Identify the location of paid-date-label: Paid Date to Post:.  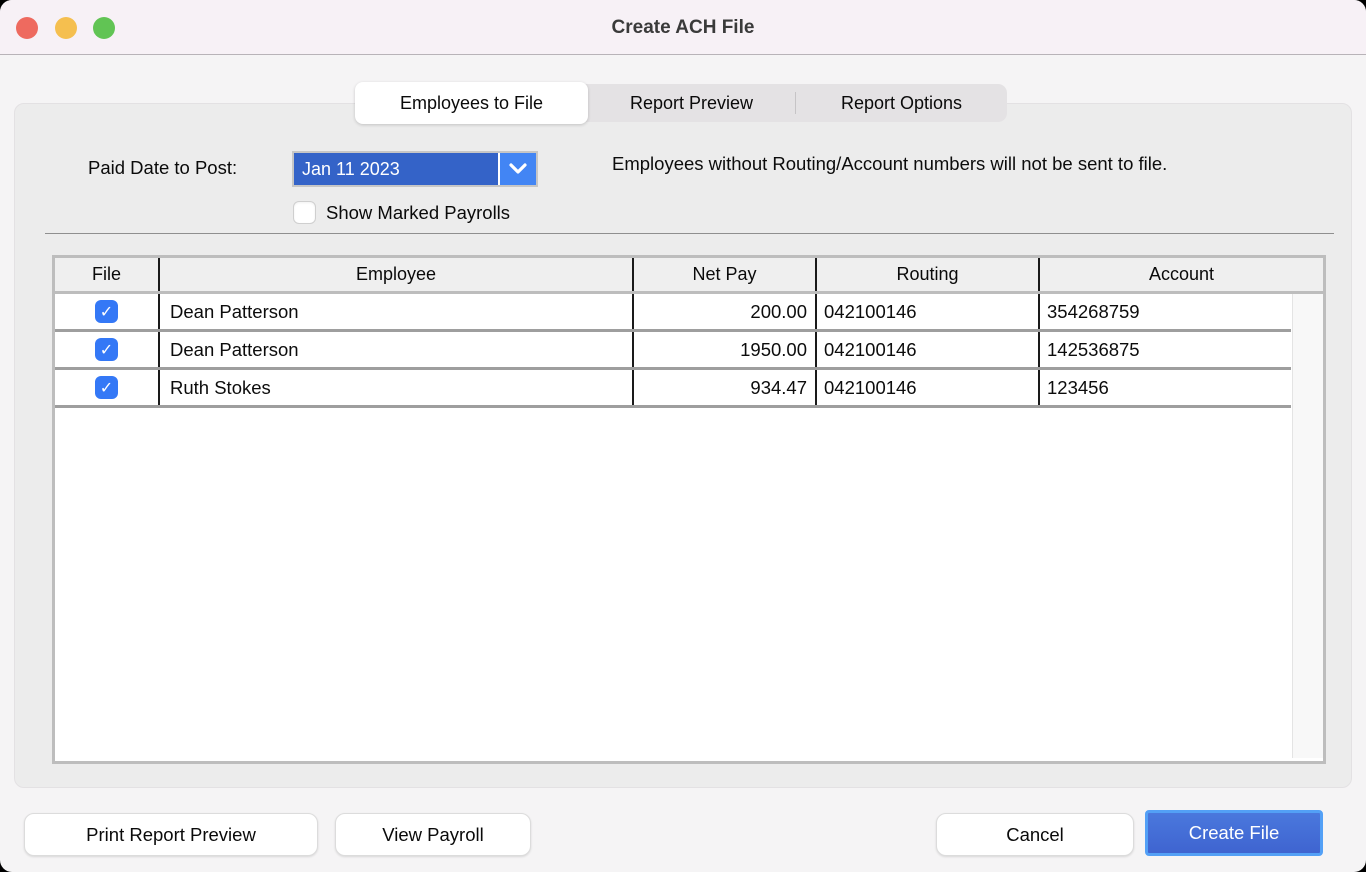
(163, 167).